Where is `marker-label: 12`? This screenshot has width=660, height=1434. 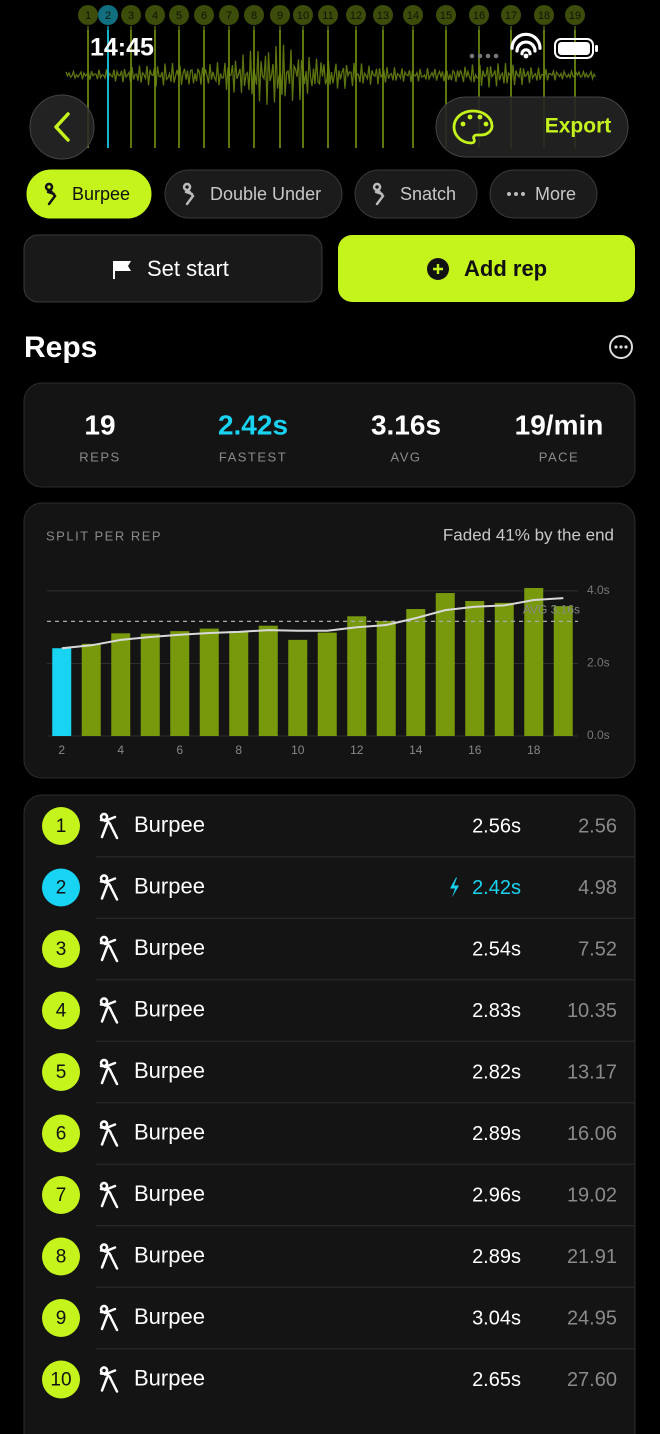 marker-label: 12 is located at coordinates (356, 16).